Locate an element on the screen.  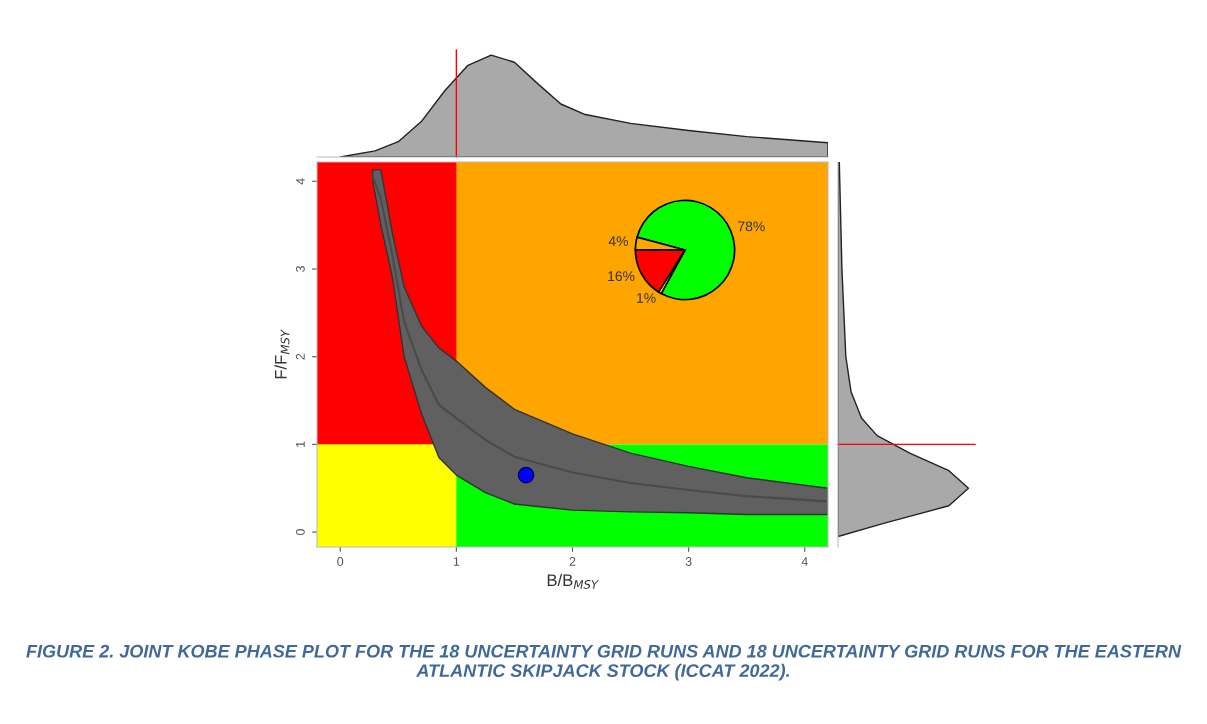
y-tick-label: 3 is located at coordinates (300, 269).